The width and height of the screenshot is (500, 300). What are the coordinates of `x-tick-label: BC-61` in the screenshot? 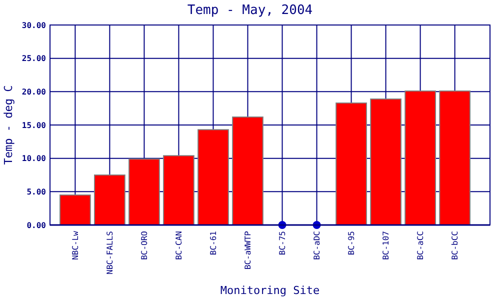 It's located at (213, 243).